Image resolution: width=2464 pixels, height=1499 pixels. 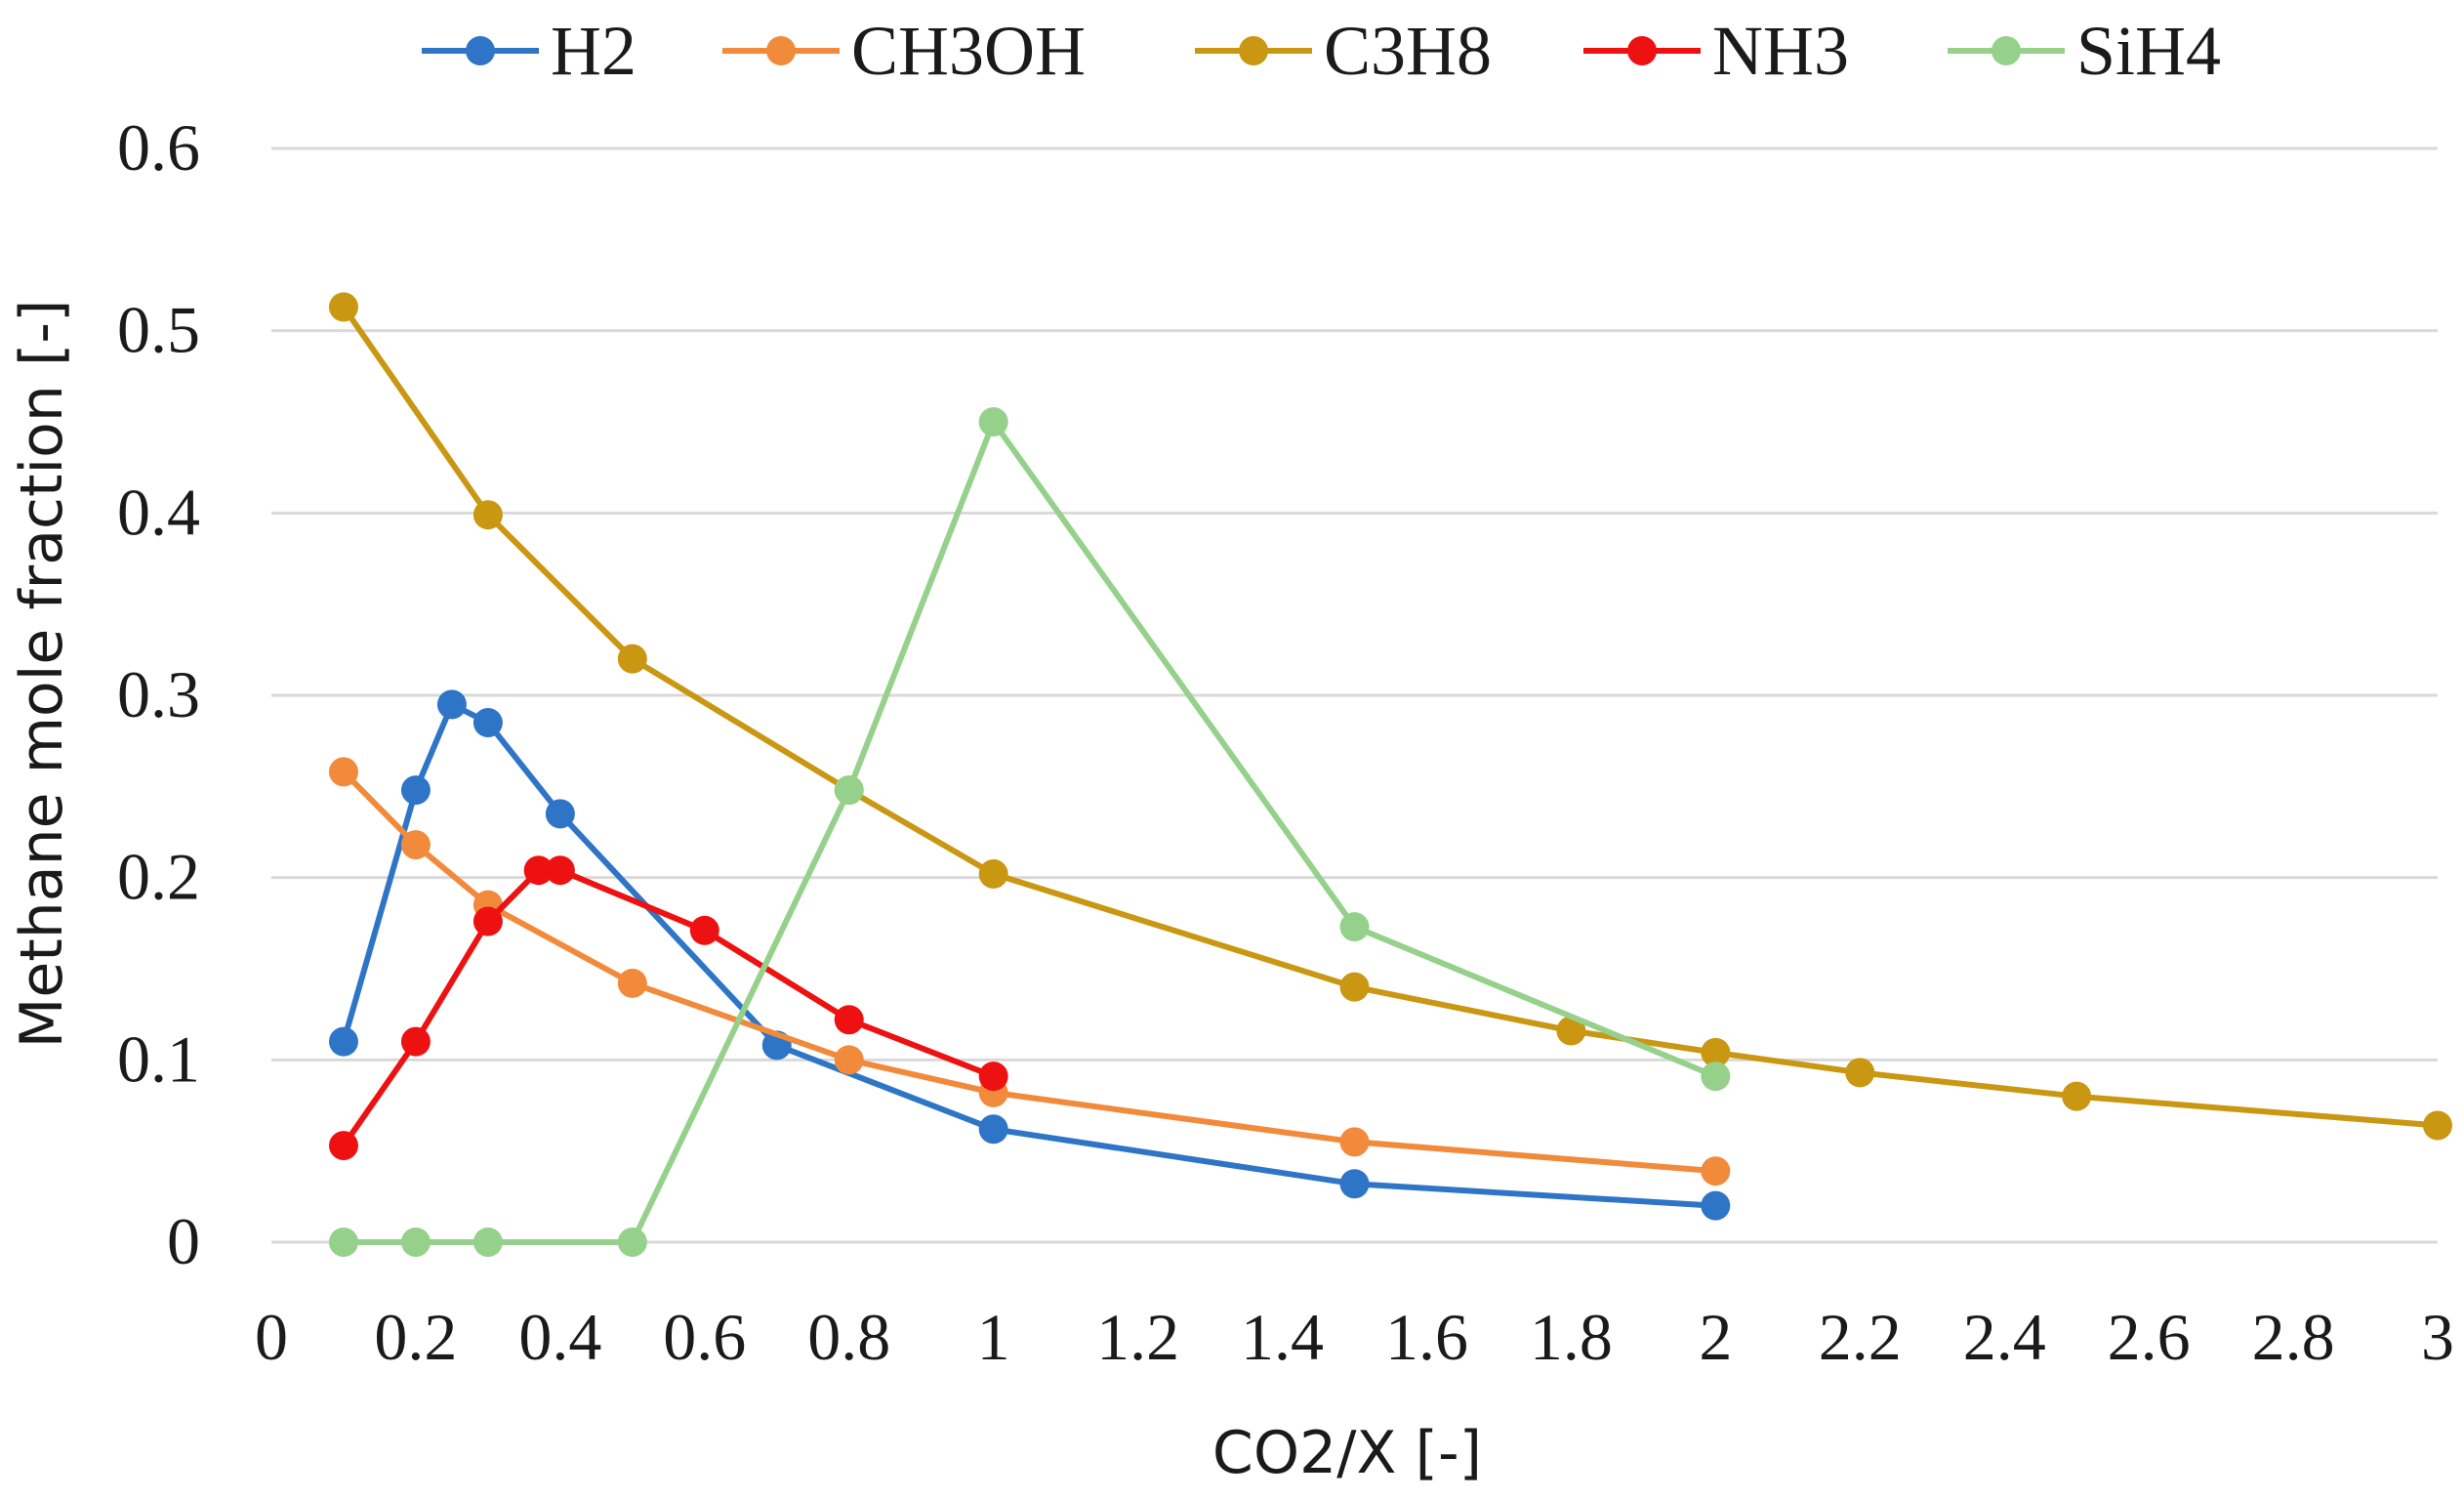 I want to click on legend-label-ch3oh: CH3OH, so click(x=968, y=51).